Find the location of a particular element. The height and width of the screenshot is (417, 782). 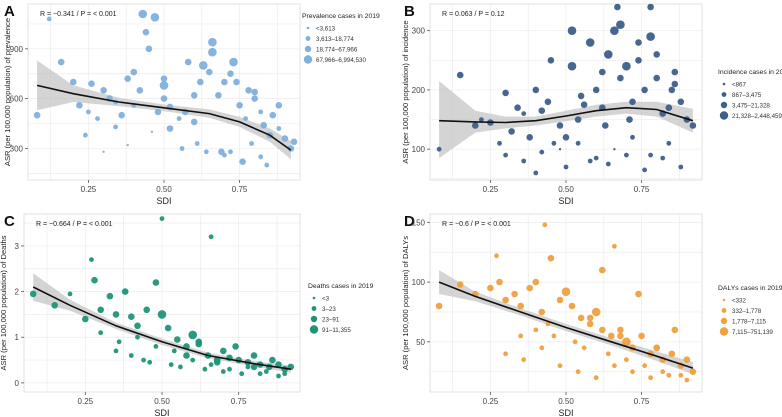

x-tick-label: 0.25 is located at coordinates (491, 401).